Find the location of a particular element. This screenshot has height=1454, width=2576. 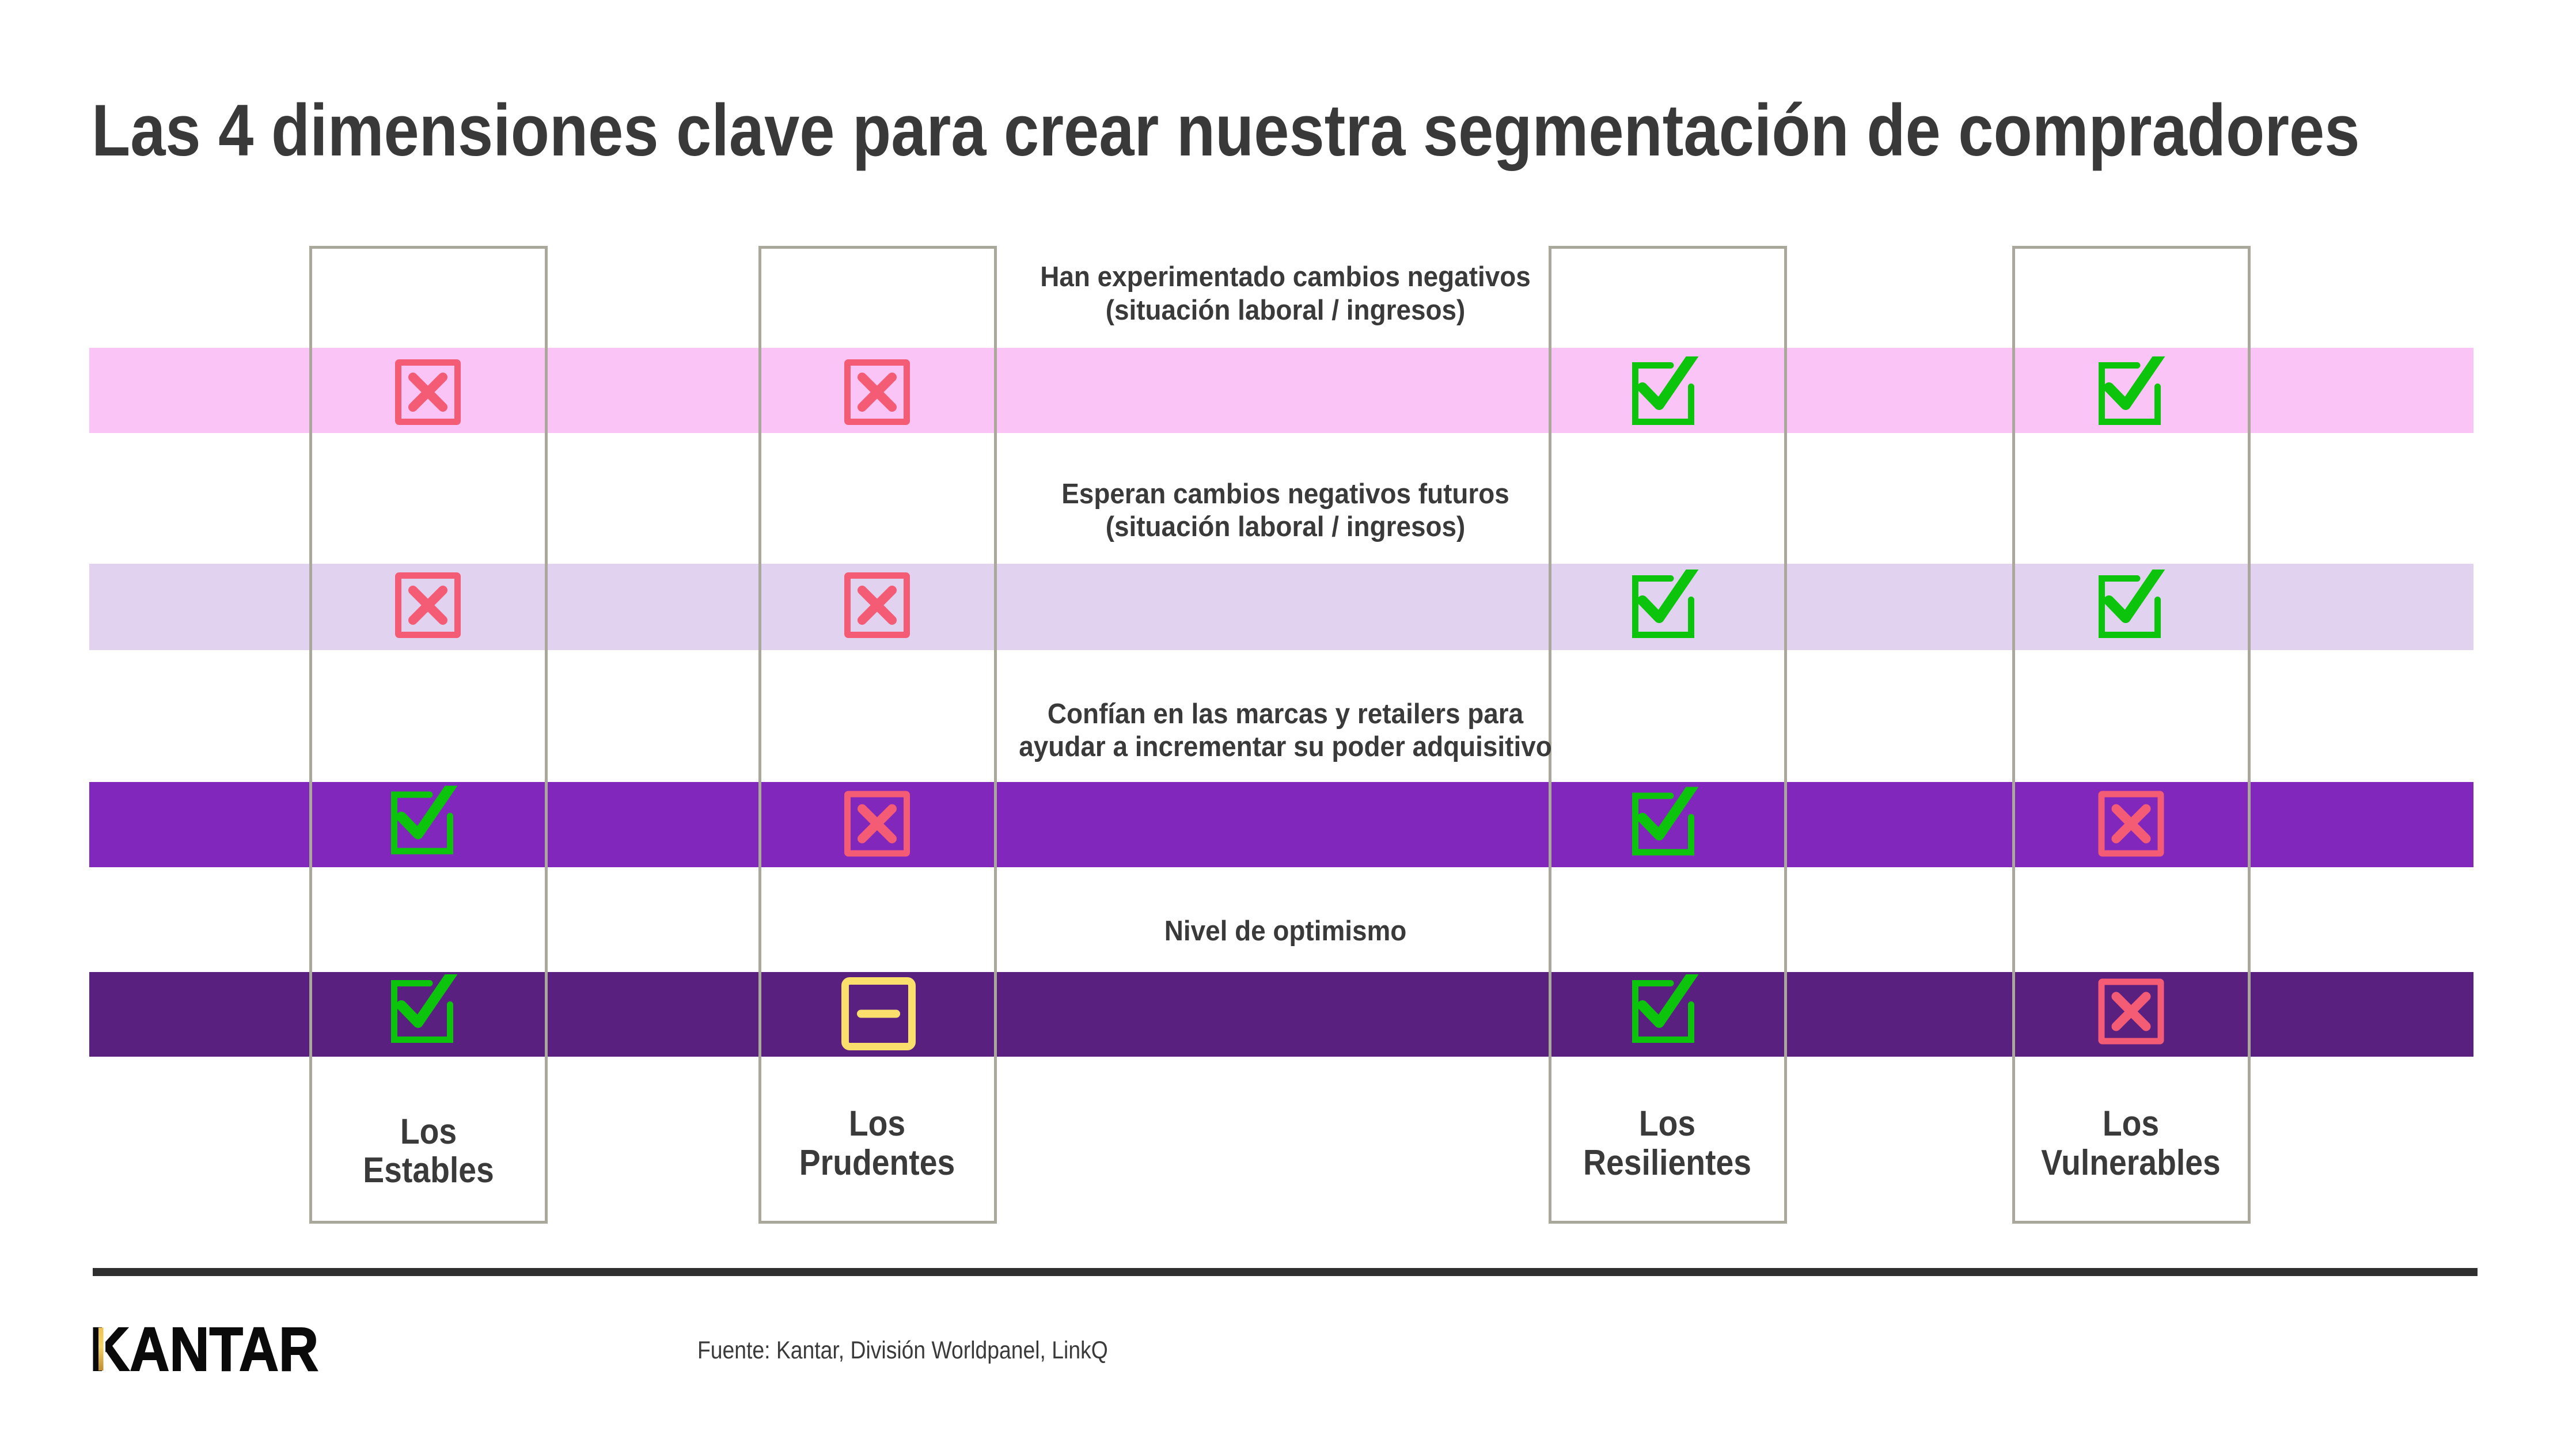

svg-text:Esperan cambios negativos futu: Esperan cambios negativos futuros is located at coordinates (1285, 494).